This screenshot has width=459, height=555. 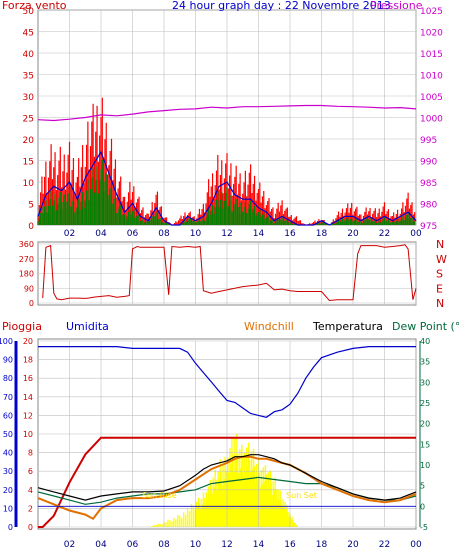 What do you see at coordinates (31, 303) in the screenshot?
I see `direction-tick-label: 0` at bounding box center [31, 303].